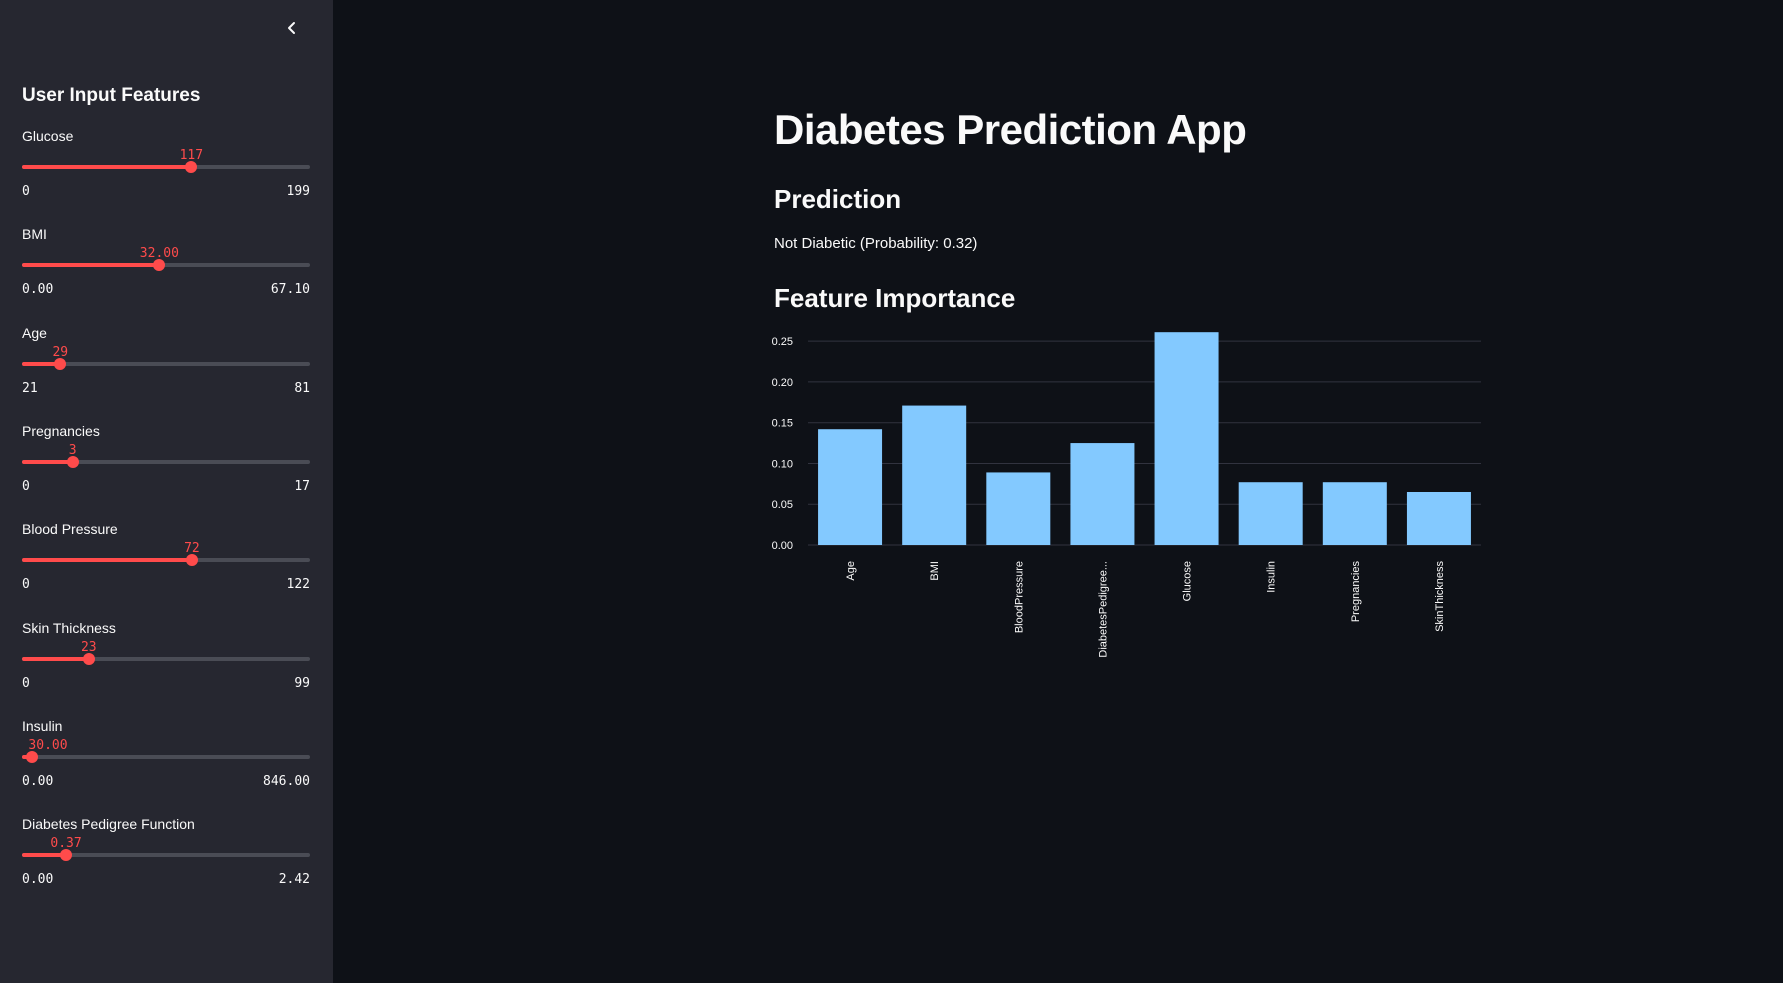 Image resolution: width=1783 pixels, height=983 pixels. What do you see at coordinates (1270, 513) in the screenshot?
I see `bar-insulin` at bounding box center [1270, 513].